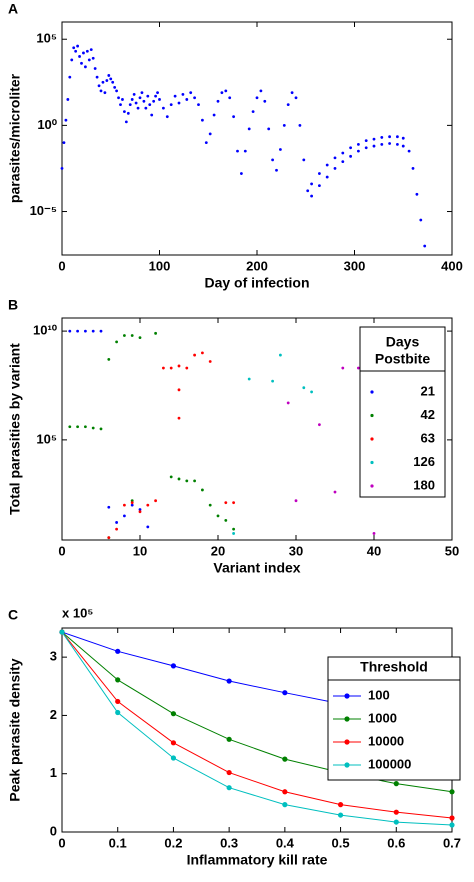 The width and height of the screenshot is (474, 882). Describe the element at coordinates (394, 667) in the screenshot. I see `legend-title: Threshold` at that location.